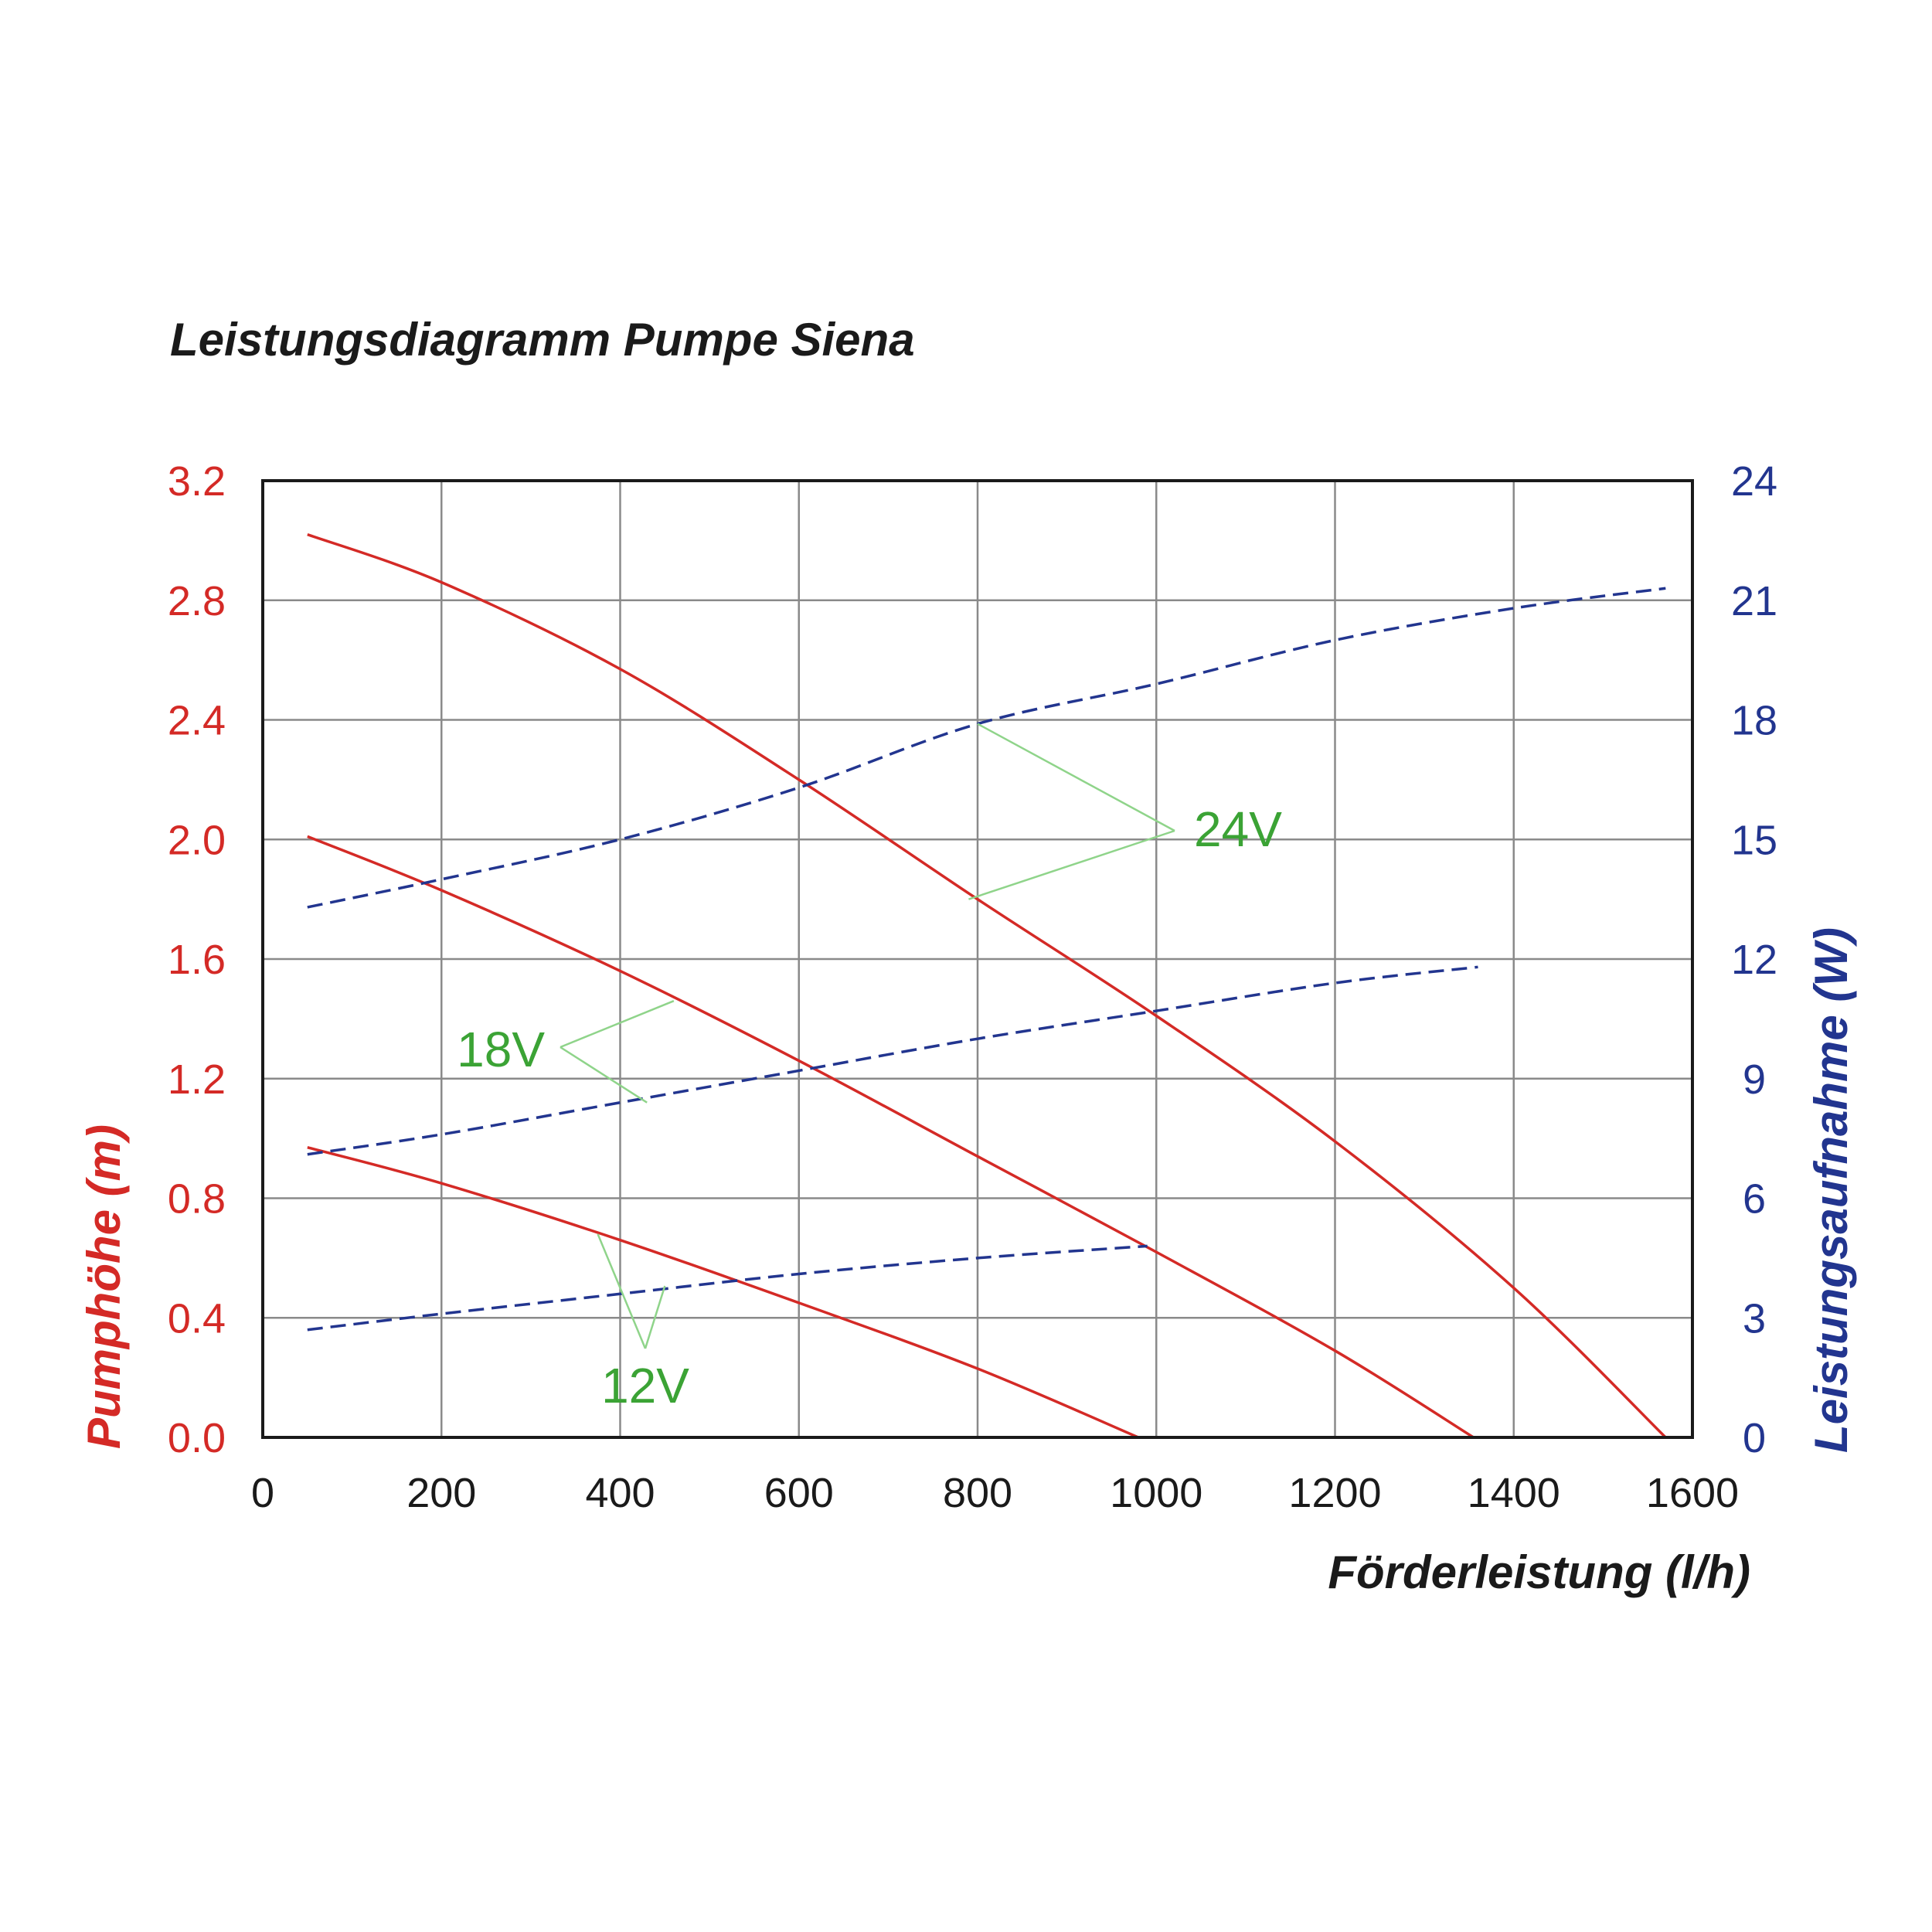  Describe the element at coordinates (1754, 721) in the screenshot. I see `y-right-tick-label: 18` at that location.